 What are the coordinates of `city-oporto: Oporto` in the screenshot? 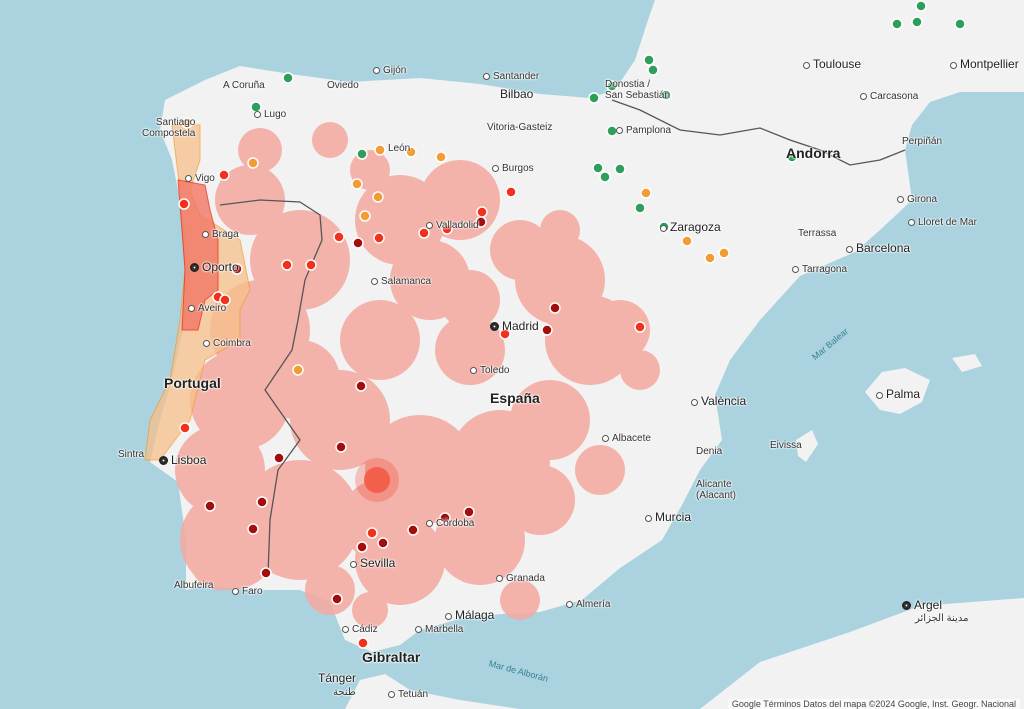 It's located at (214, 267).